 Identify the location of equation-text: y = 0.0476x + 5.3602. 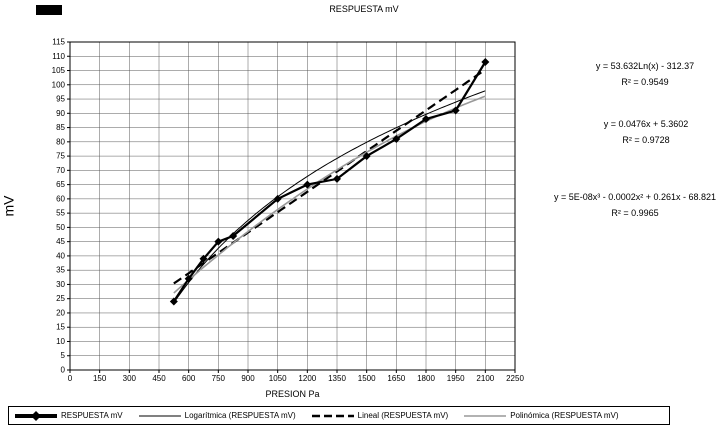
(646, 124).